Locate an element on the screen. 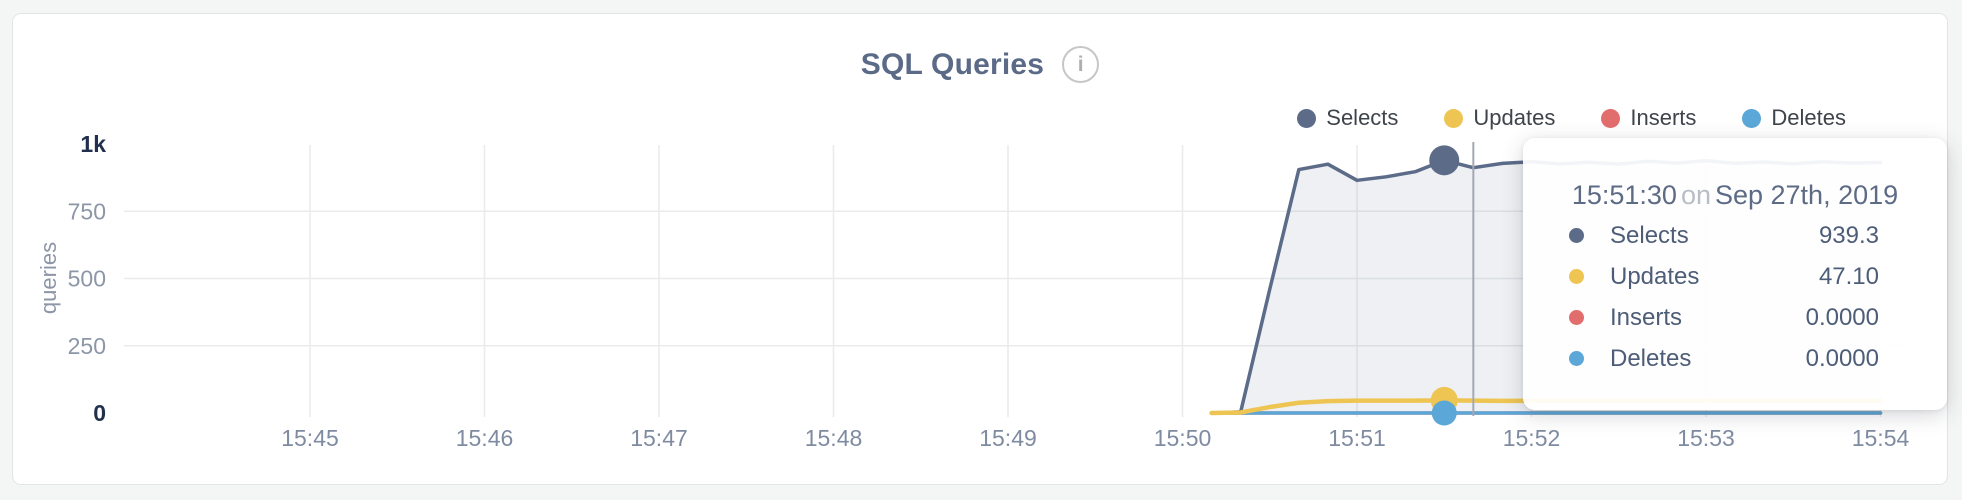 The image size is (1962, 500). x-tick-label: 15:49 is located at coordinates (1008, 438).